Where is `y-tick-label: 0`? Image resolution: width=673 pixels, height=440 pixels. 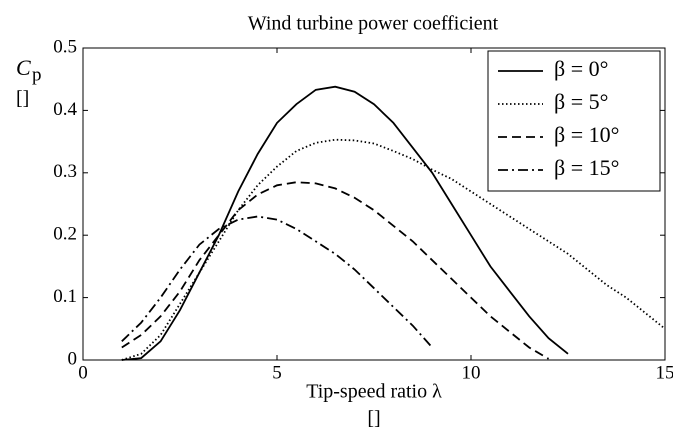
y-tick-label: 0 is located at coordinates (73, 358).